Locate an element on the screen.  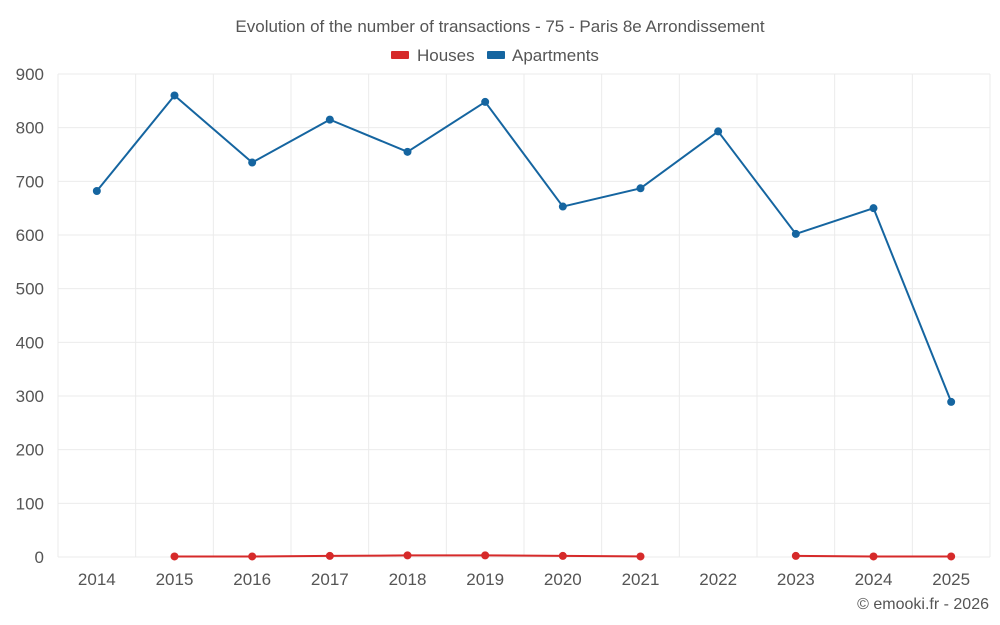
x-tick-label: 2023 is located at coordinates (796, 579).